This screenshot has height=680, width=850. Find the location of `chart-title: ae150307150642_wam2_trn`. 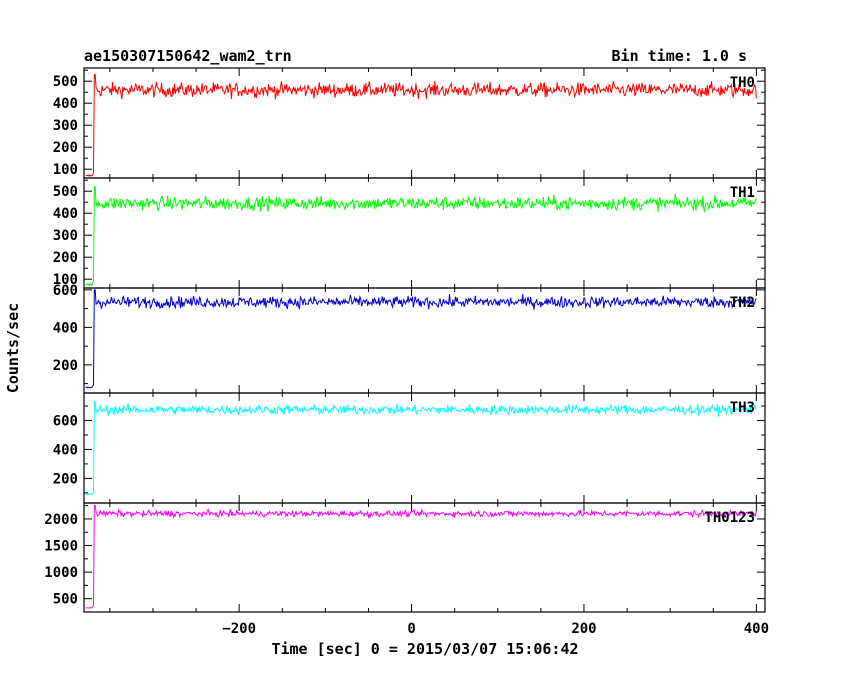

chart-title: ae150307150642_wam2_trn is located at coordinates (188, 56).